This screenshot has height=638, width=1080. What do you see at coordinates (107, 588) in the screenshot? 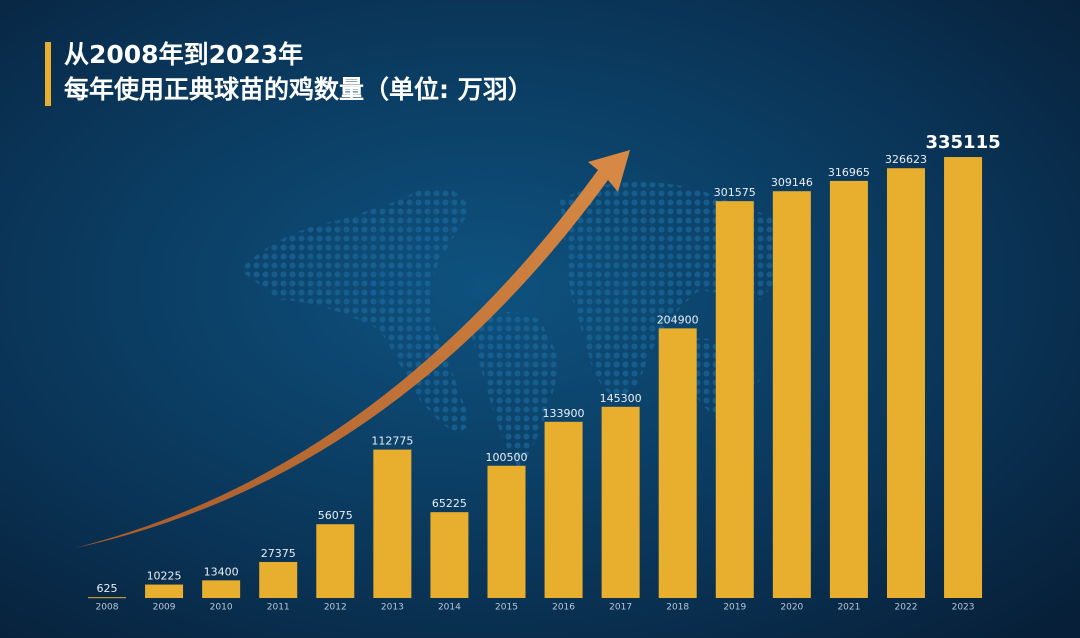
I see `value-label: 625` at bounding box center [107, 588].